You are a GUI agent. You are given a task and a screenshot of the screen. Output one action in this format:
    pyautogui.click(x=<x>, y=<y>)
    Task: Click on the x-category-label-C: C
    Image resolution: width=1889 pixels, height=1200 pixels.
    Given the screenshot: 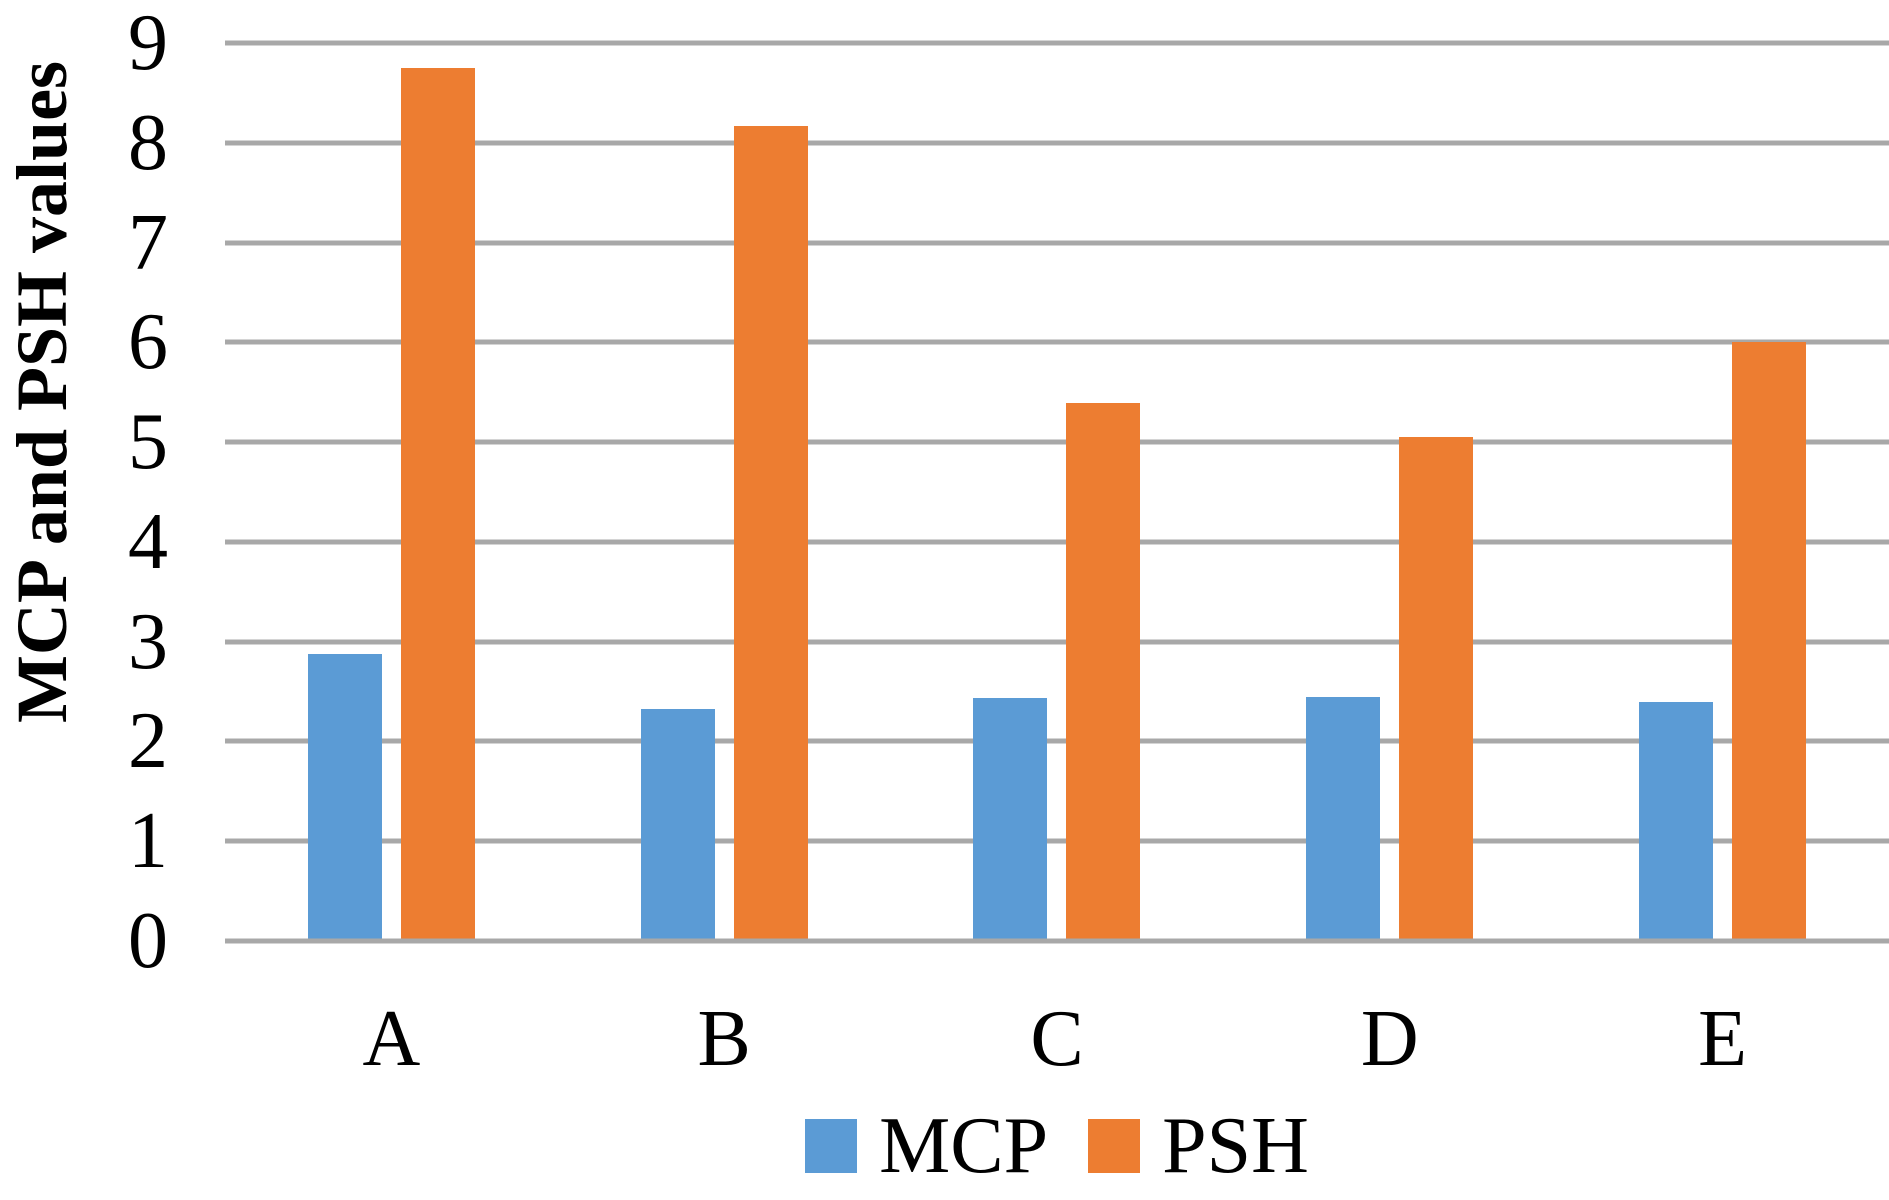 What is the action you would take?
    pyautogui.click(x=1057, y=1039)
    